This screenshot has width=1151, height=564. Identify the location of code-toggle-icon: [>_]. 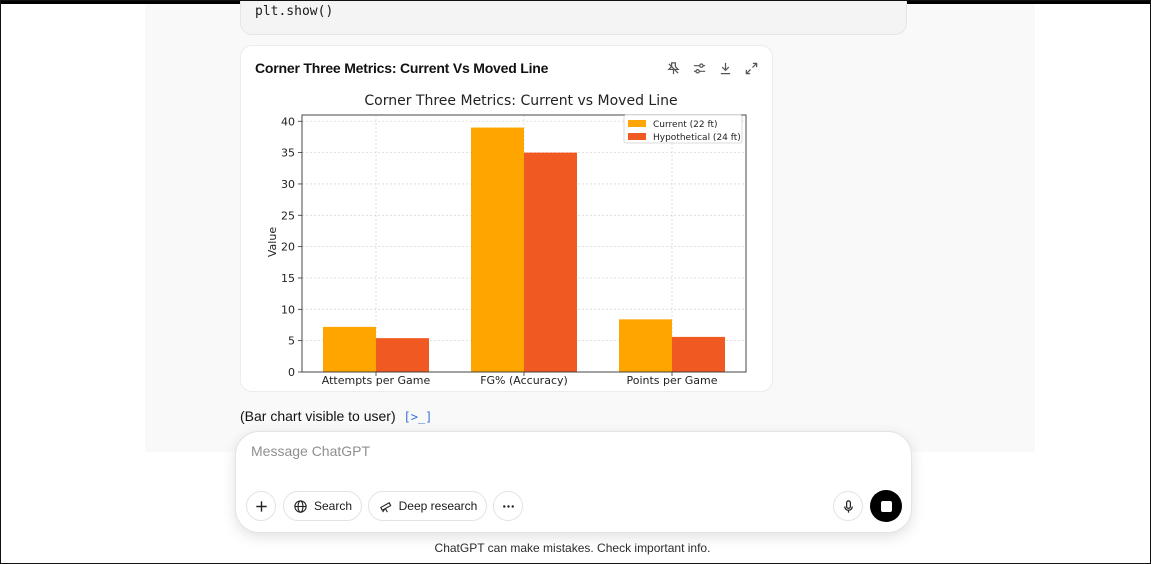
(418, 417).